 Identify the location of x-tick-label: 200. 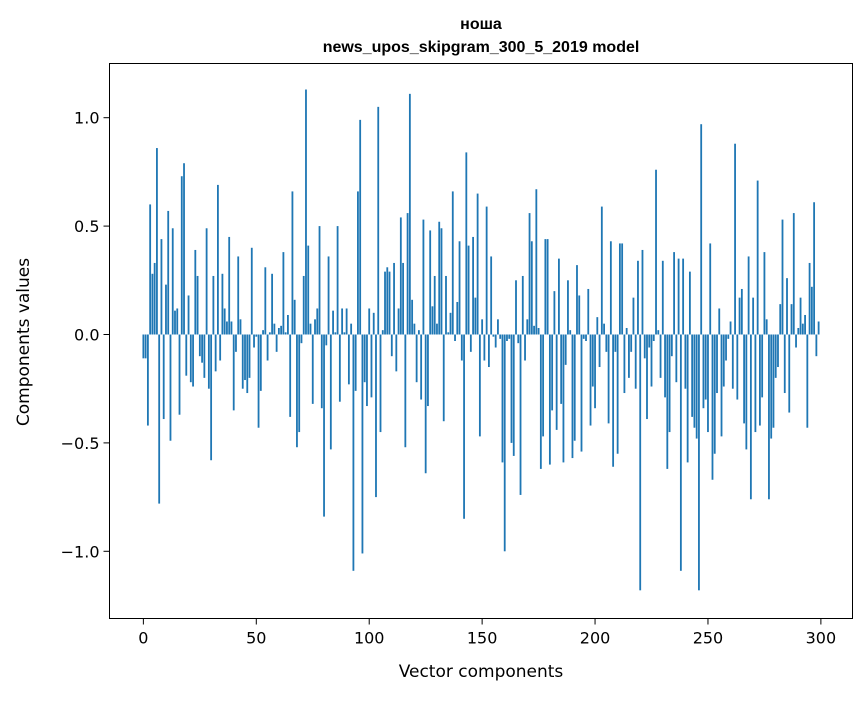
(595, 638).